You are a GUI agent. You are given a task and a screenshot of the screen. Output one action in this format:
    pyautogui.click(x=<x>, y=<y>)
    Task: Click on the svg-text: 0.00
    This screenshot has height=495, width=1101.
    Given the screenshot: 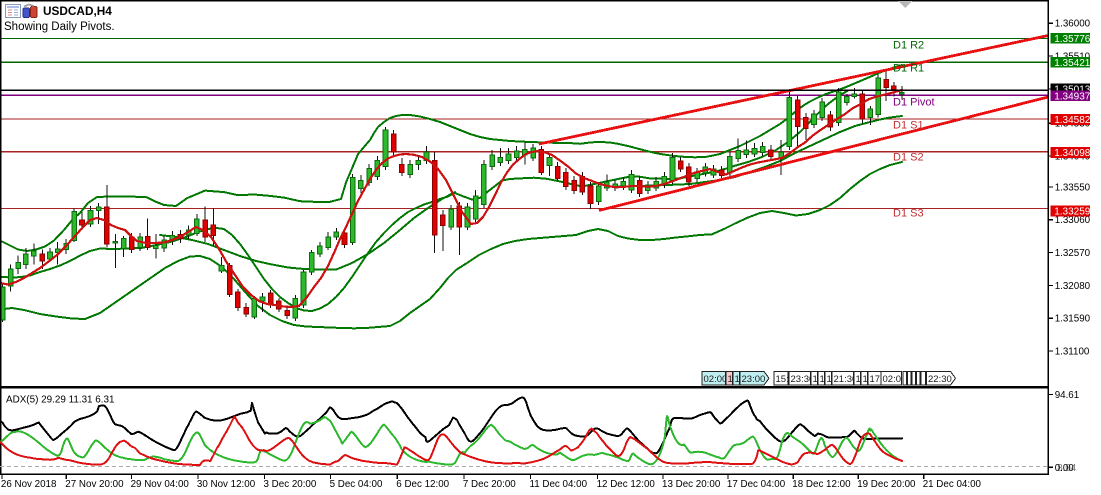 What is the action you would take?
    pyautogui.click(x=1065, y=468)
    